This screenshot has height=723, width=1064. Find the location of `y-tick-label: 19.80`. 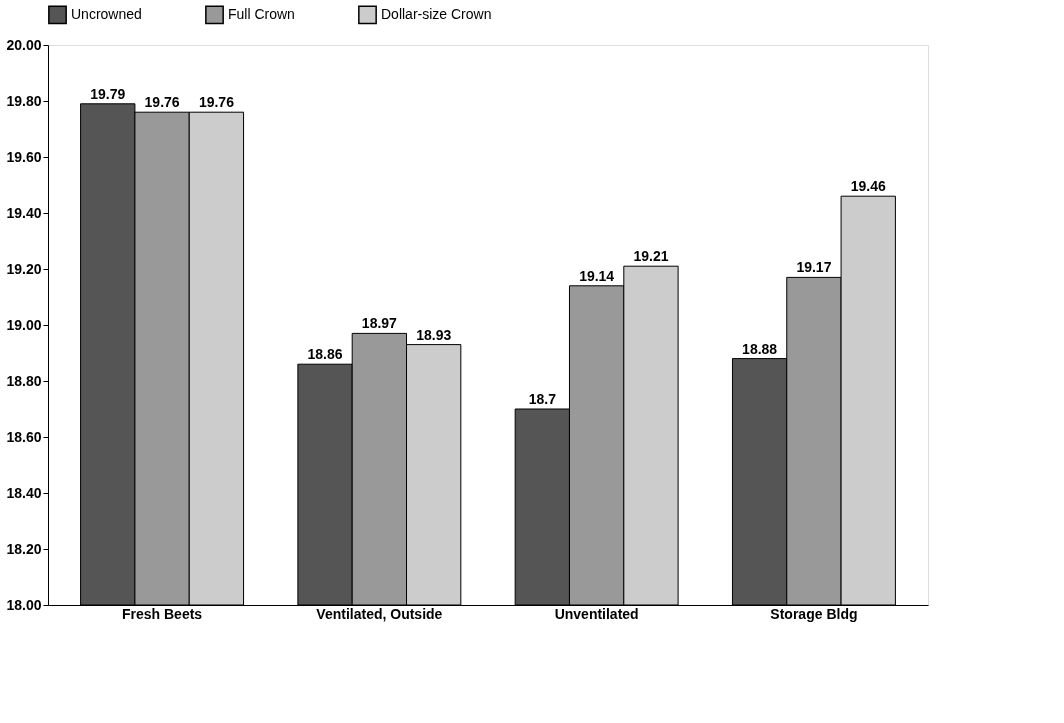

y-tick-label: 19.80 is located at coordinates (24, 100).